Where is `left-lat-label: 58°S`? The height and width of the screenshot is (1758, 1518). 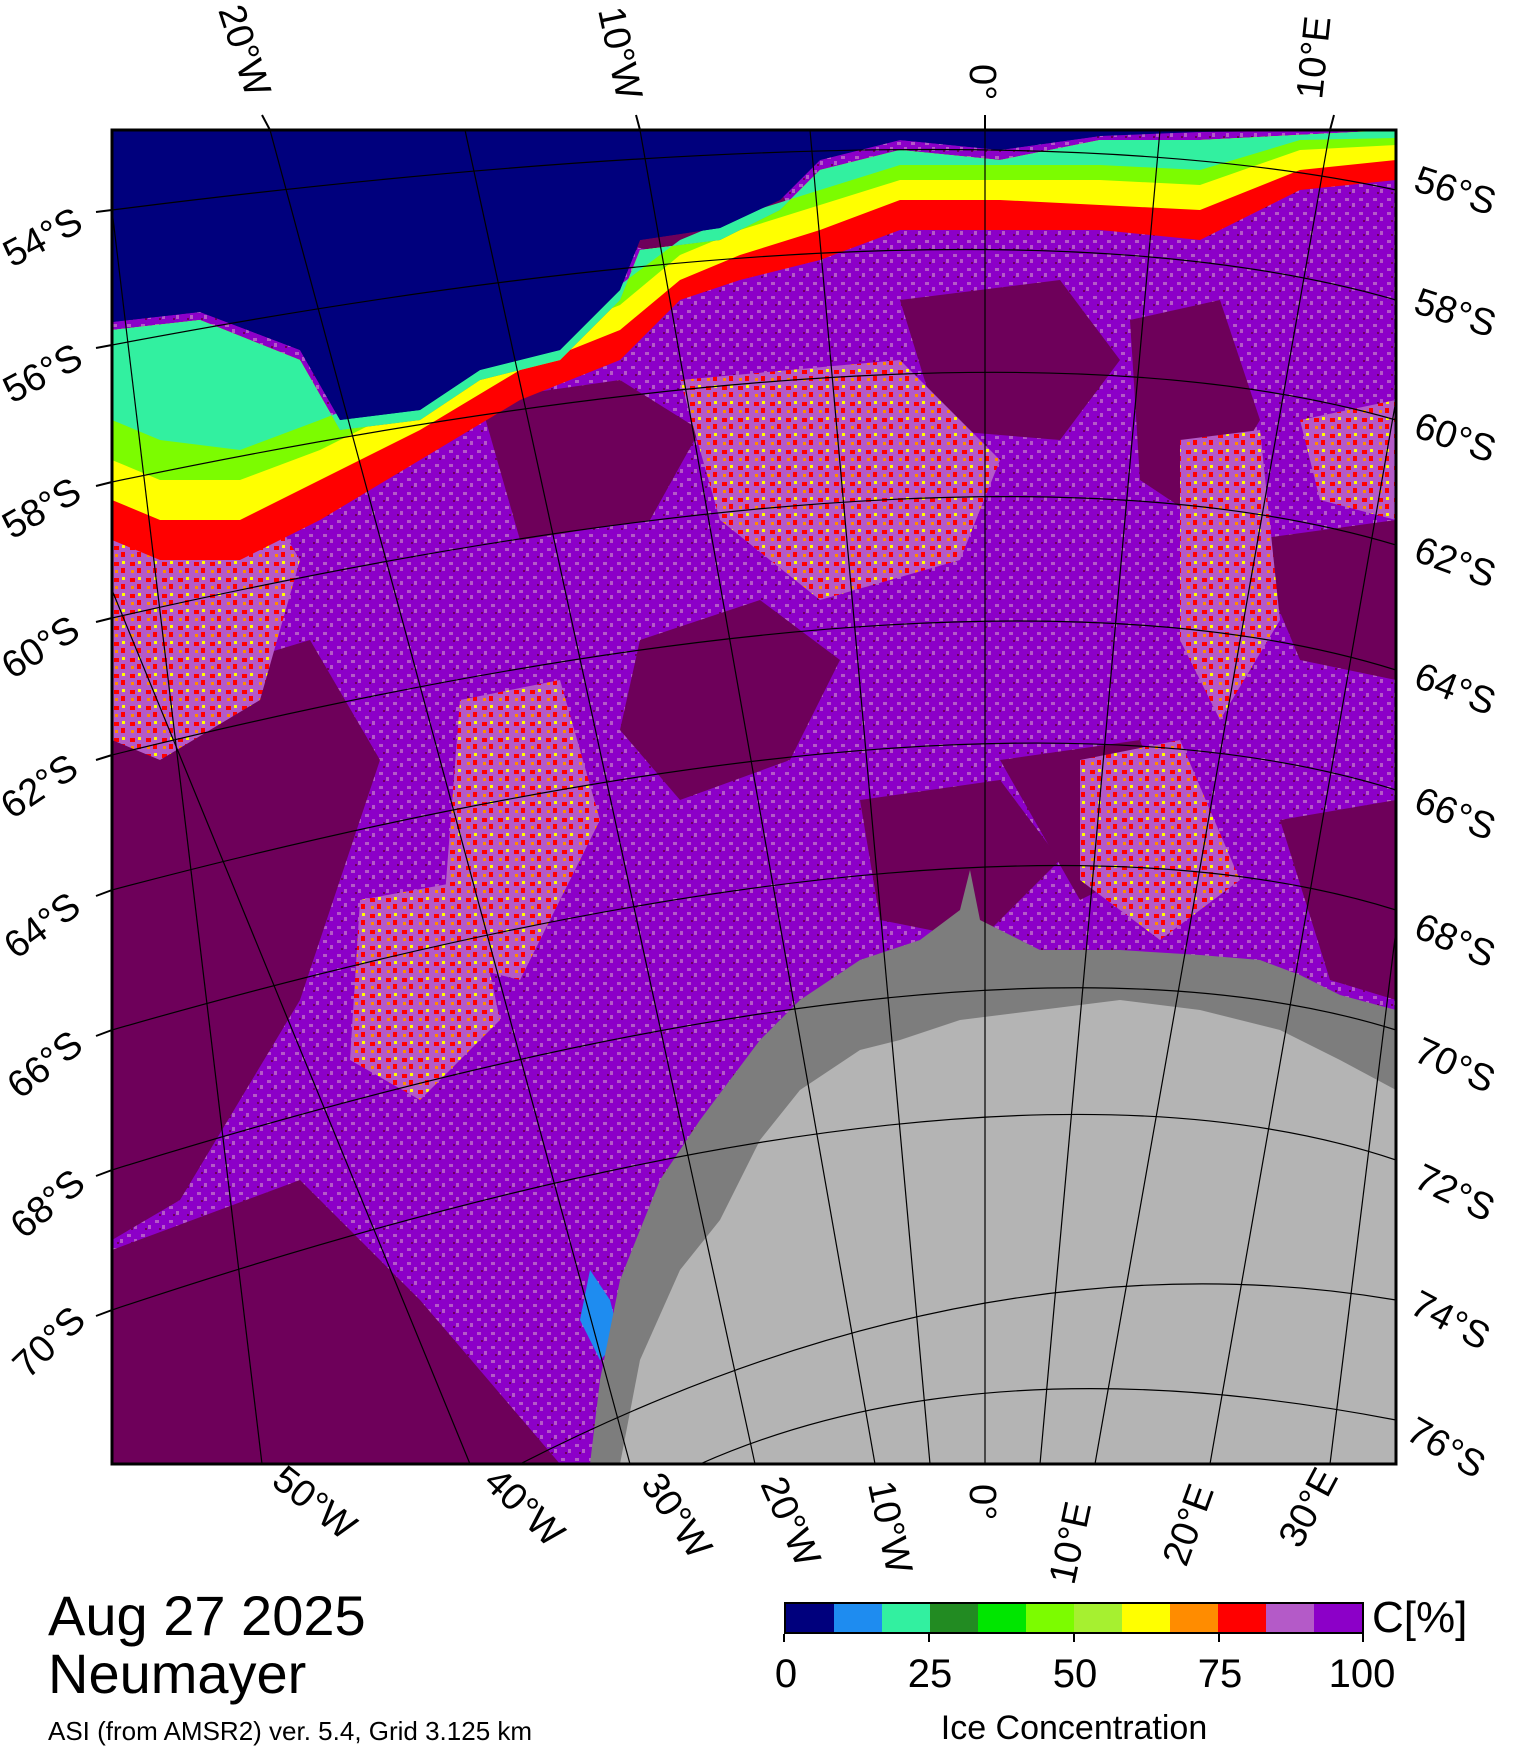 left-lat-label: 58°S is located at coordinates (44, 509).